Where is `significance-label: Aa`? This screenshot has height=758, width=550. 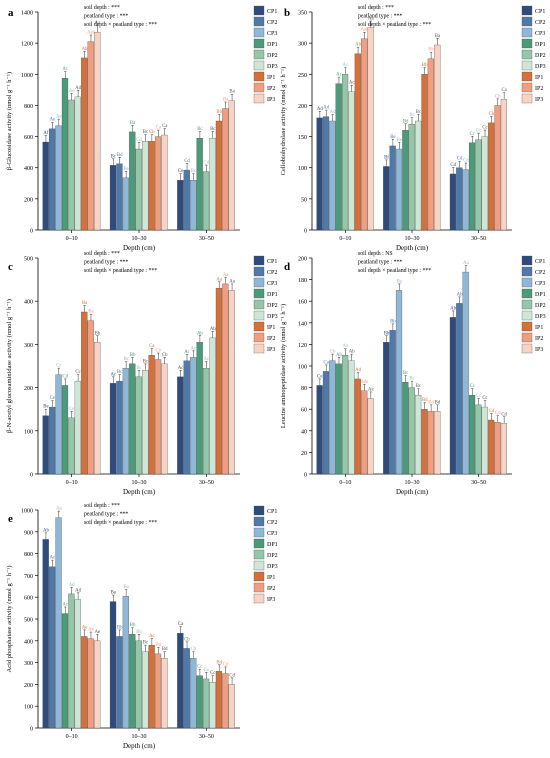 significance-label: Aa is located at coordinates (466, 263).